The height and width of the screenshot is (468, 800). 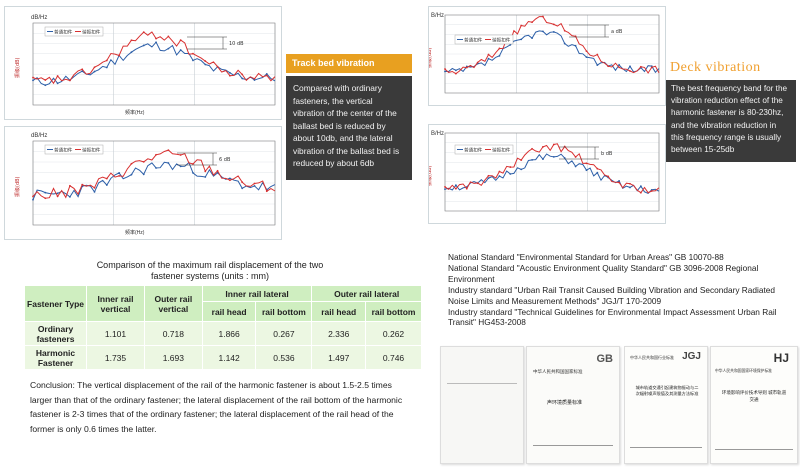 I want to click on jgj-header: 中华人民共和国行业标准, so click(x=652, y=357).